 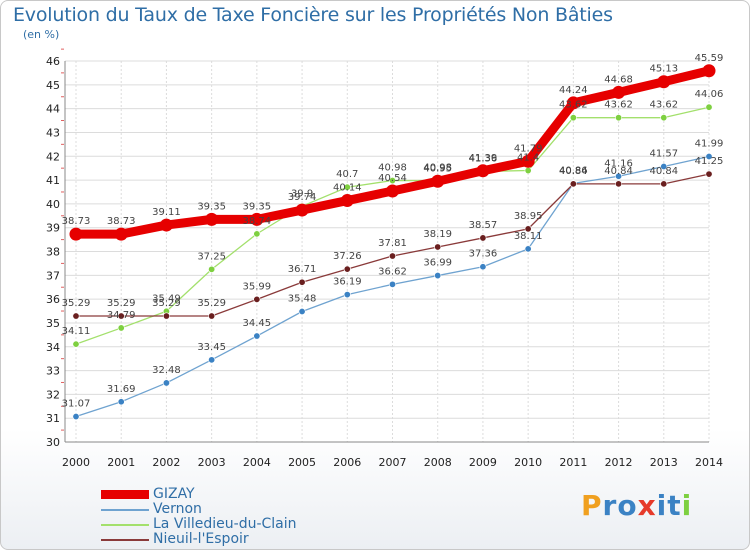 What do you see at coordinates (347, 256) in the screenshot?
I see `data-label-nieuil-l-espoir: 37.26` at bounding box center [347, 256].